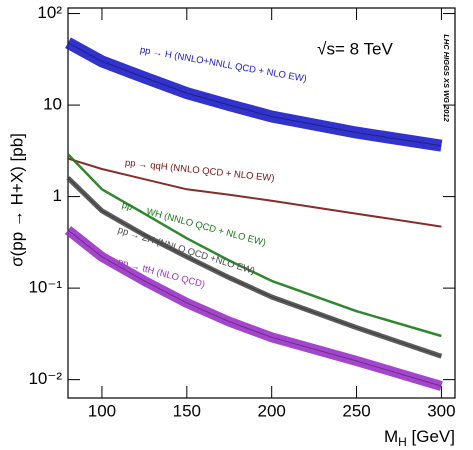 This screenshot has width=473, height=450. Describe the element at coordinates (52, 104) in the screenshot. I see `y-tick-label: 10` at that location.